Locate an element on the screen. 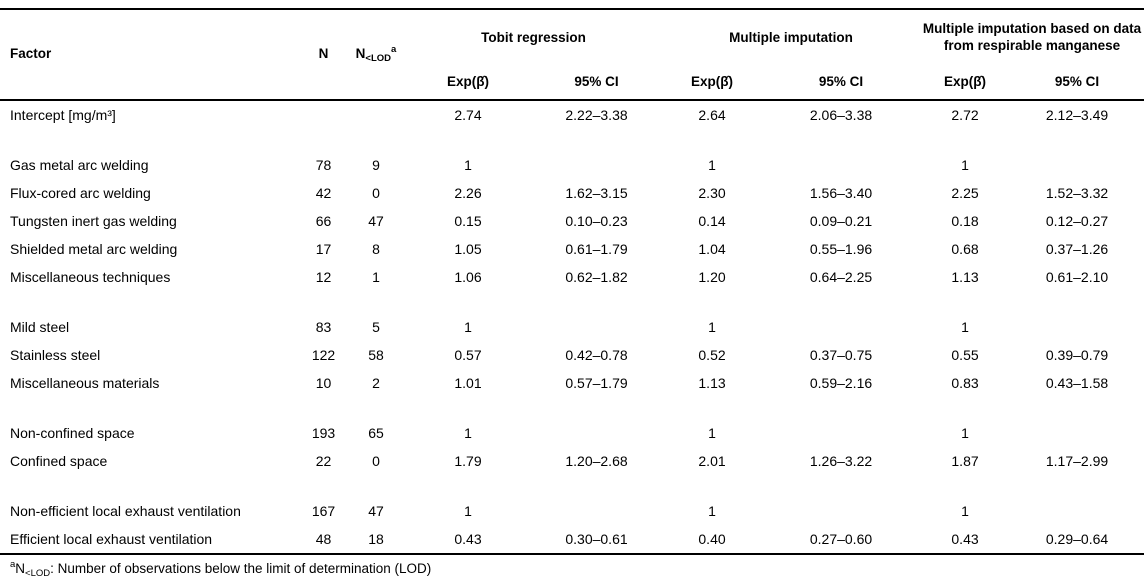 Image resolution: width=1144 pixels, height=587 pixels. value-cell: 10 is located at coordinates (323, 383).